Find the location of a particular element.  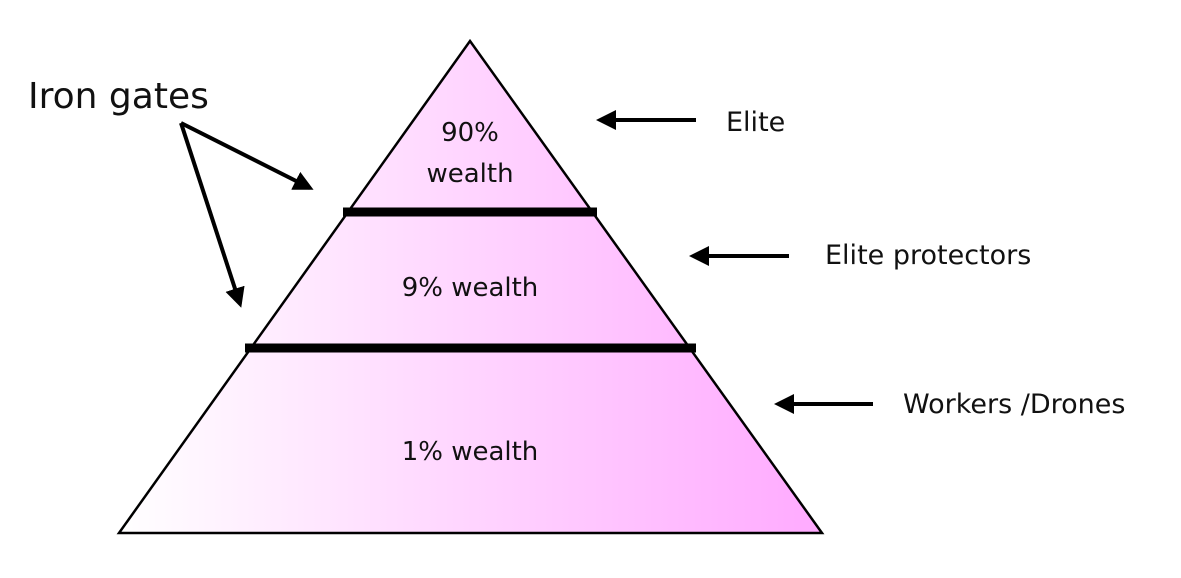

elite-label: Elite is located at coordinates (755, 122).